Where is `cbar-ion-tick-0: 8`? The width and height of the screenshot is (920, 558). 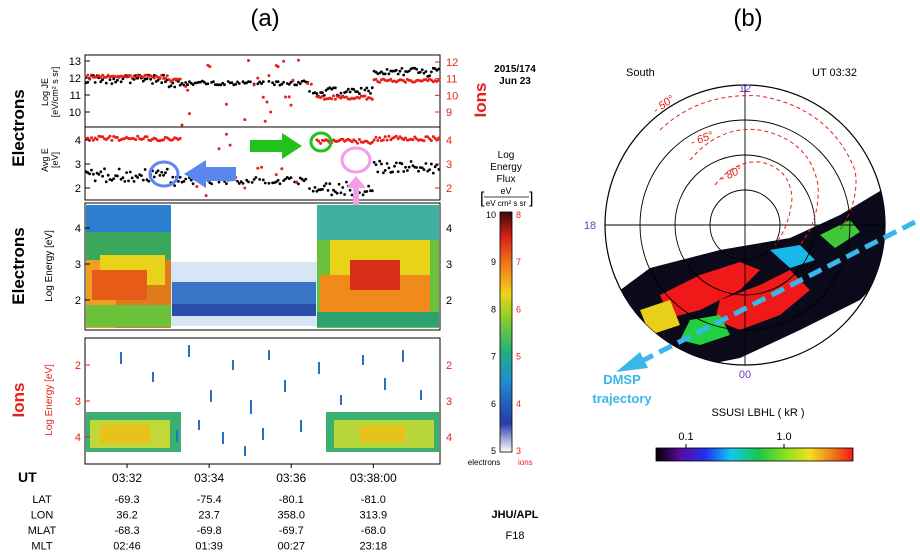 cbar-ion-tick-0: 8 is located at coordinates (518, 215).